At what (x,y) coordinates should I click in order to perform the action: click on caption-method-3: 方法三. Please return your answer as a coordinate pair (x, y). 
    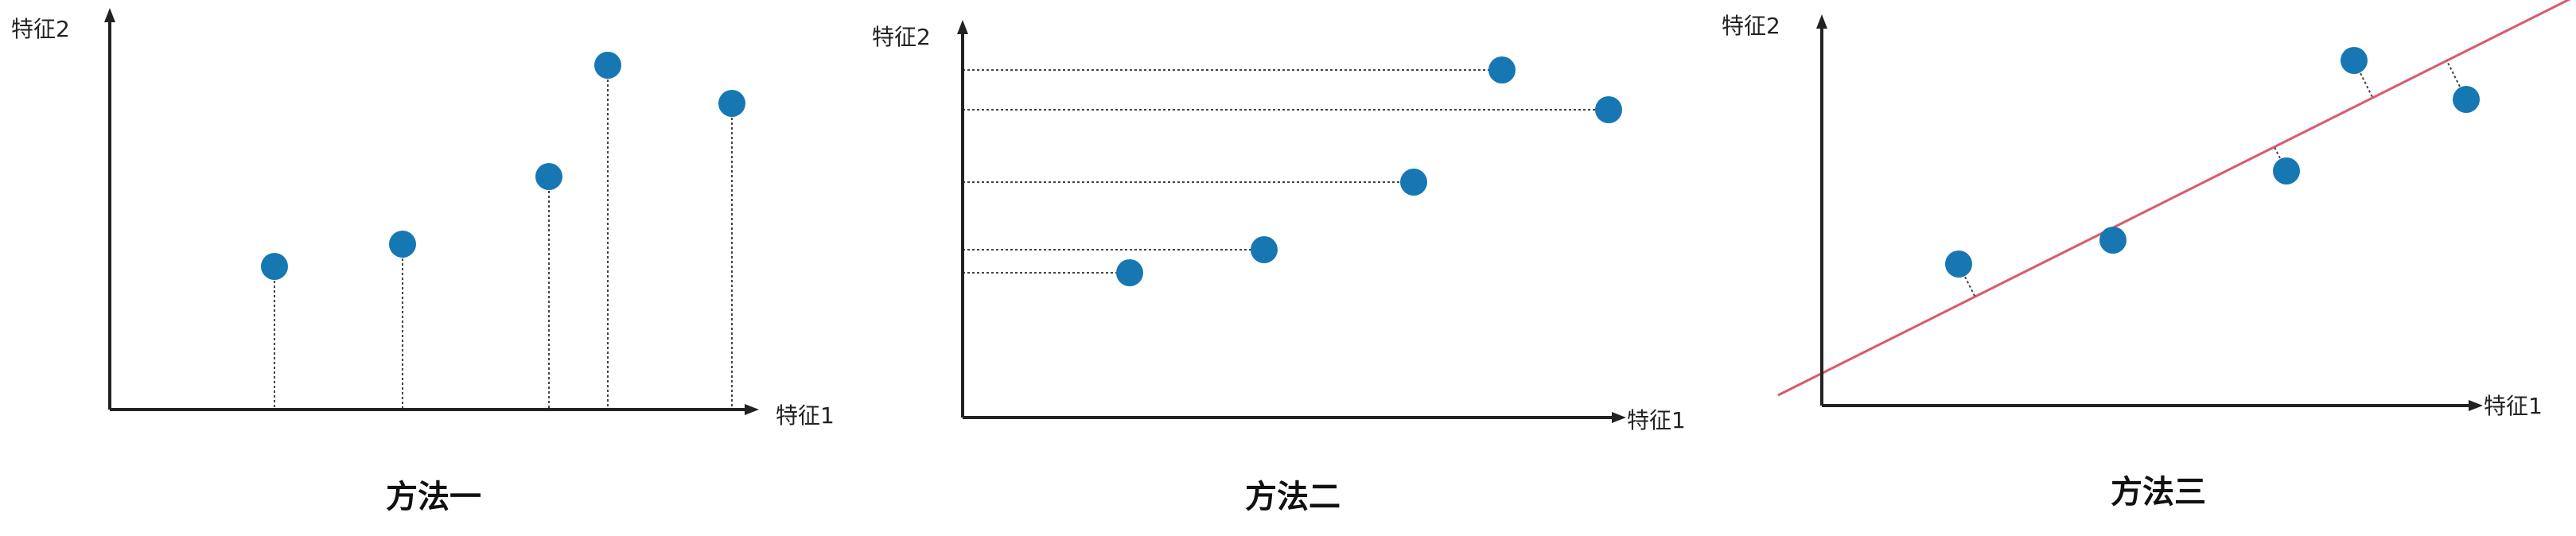
    Looking at the image, I should click on (2159, 492).